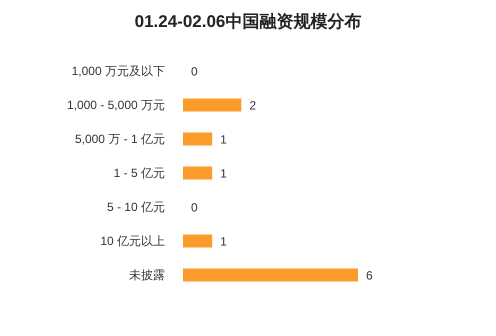 This screenshot has width=496, height=336. Describe the element at coordinates (139, 173) in the screenshot. I see `category-label: 1 - 5 亿元` at that location.